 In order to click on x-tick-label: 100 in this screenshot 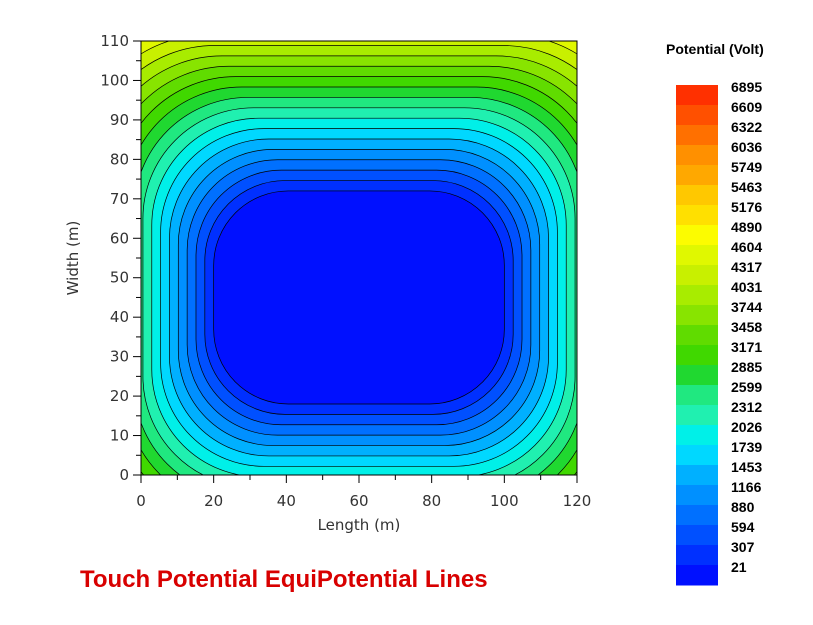, I will do `click(504, 501)`.